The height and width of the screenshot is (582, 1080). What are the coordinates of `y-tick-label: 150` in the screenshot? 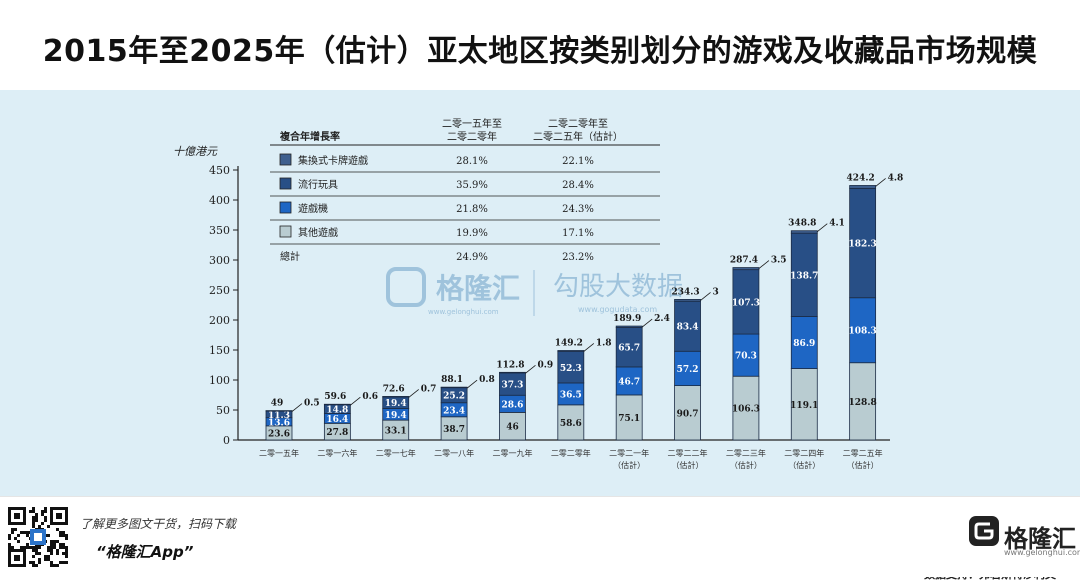 It's located at (219, 350).